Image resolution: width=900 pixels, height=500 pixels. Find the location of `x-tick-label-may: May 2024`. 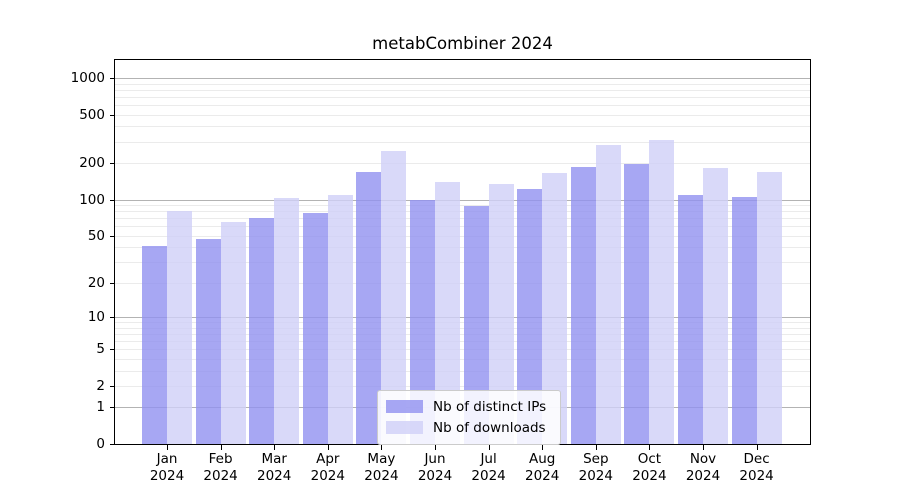

x-tick-label-may: May 2024 is located at coordinates (381, 467).